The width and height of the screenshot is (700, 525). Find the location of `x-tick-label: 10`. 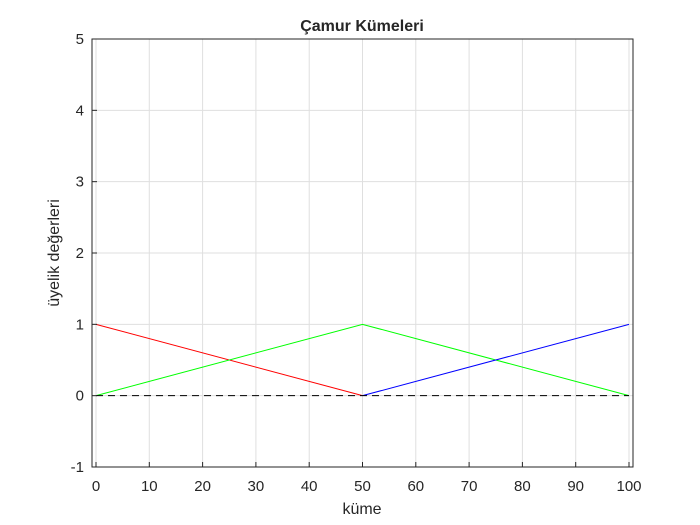

x-tick-label: 10 is located at coordinates (149, 486).